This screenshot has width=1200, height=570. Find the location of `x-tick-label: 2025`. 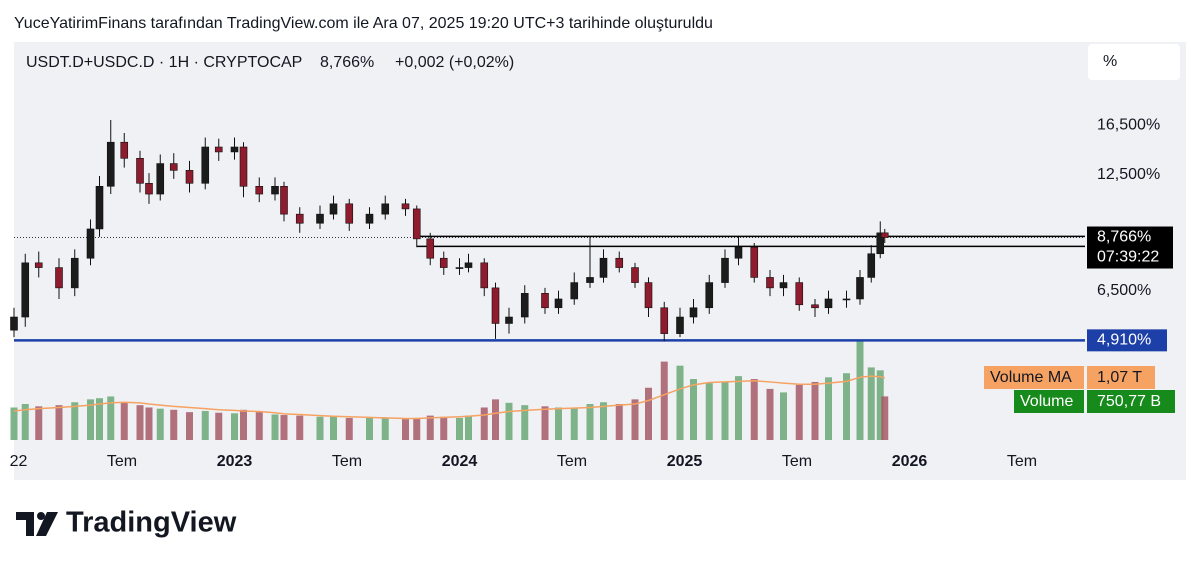

x-tick-label: 2025 is located at coordinates (685, 461).